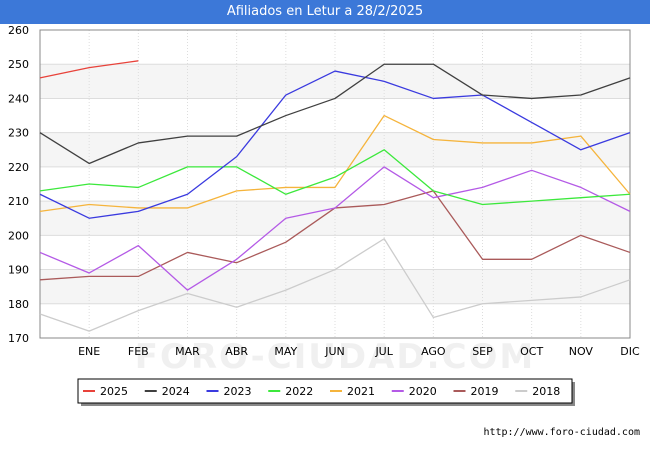 This screenshot has width=650, height=450. Describe the element at coordinates (18, 270) in the screenshot. I see `y-tick-label: 190` at that location.